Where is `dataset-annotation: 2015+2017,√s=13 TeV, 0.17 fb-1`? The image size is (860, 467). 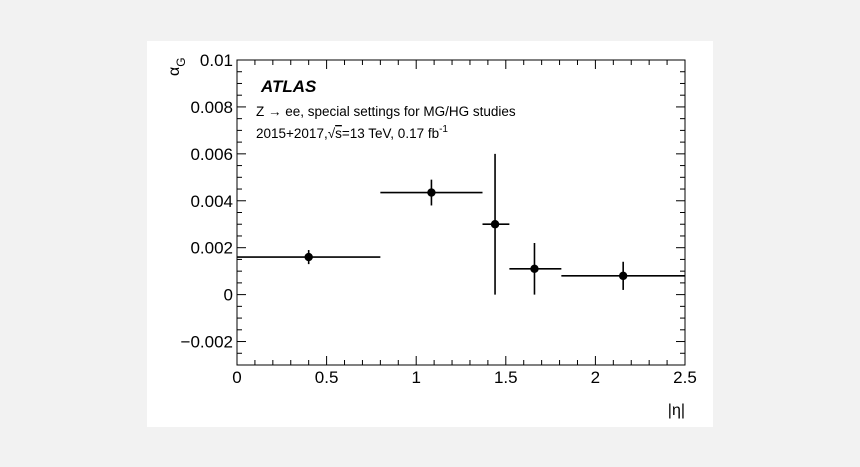 dataset-annotation: 2015+2017,√s=13 TeV, 0.17 fb-1 is located at coordinates (352, 132).